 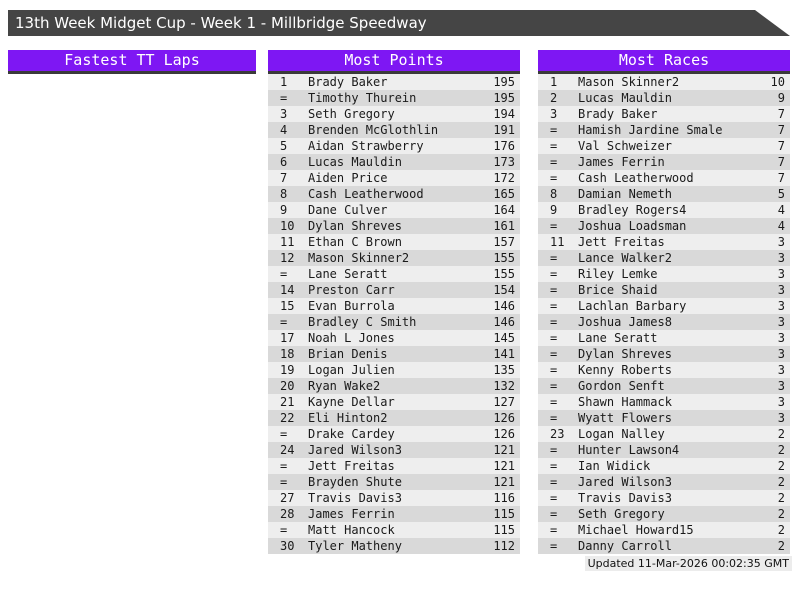 I want to click on table-row: = Riley Lemke 3, so click(x=664, y=274).